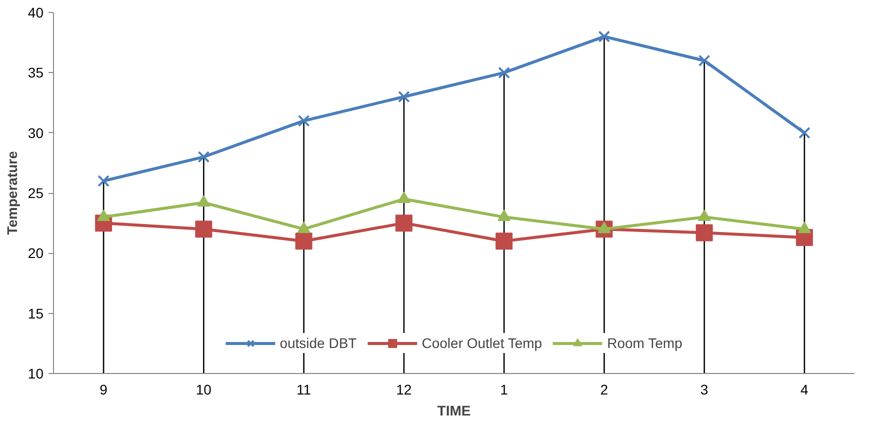 This screenshot has width=869, height=421. What do you see at coordinates (36, 374) in the screenshot?
I see `y-tick-label: 10` at bounding box center [36, 374].